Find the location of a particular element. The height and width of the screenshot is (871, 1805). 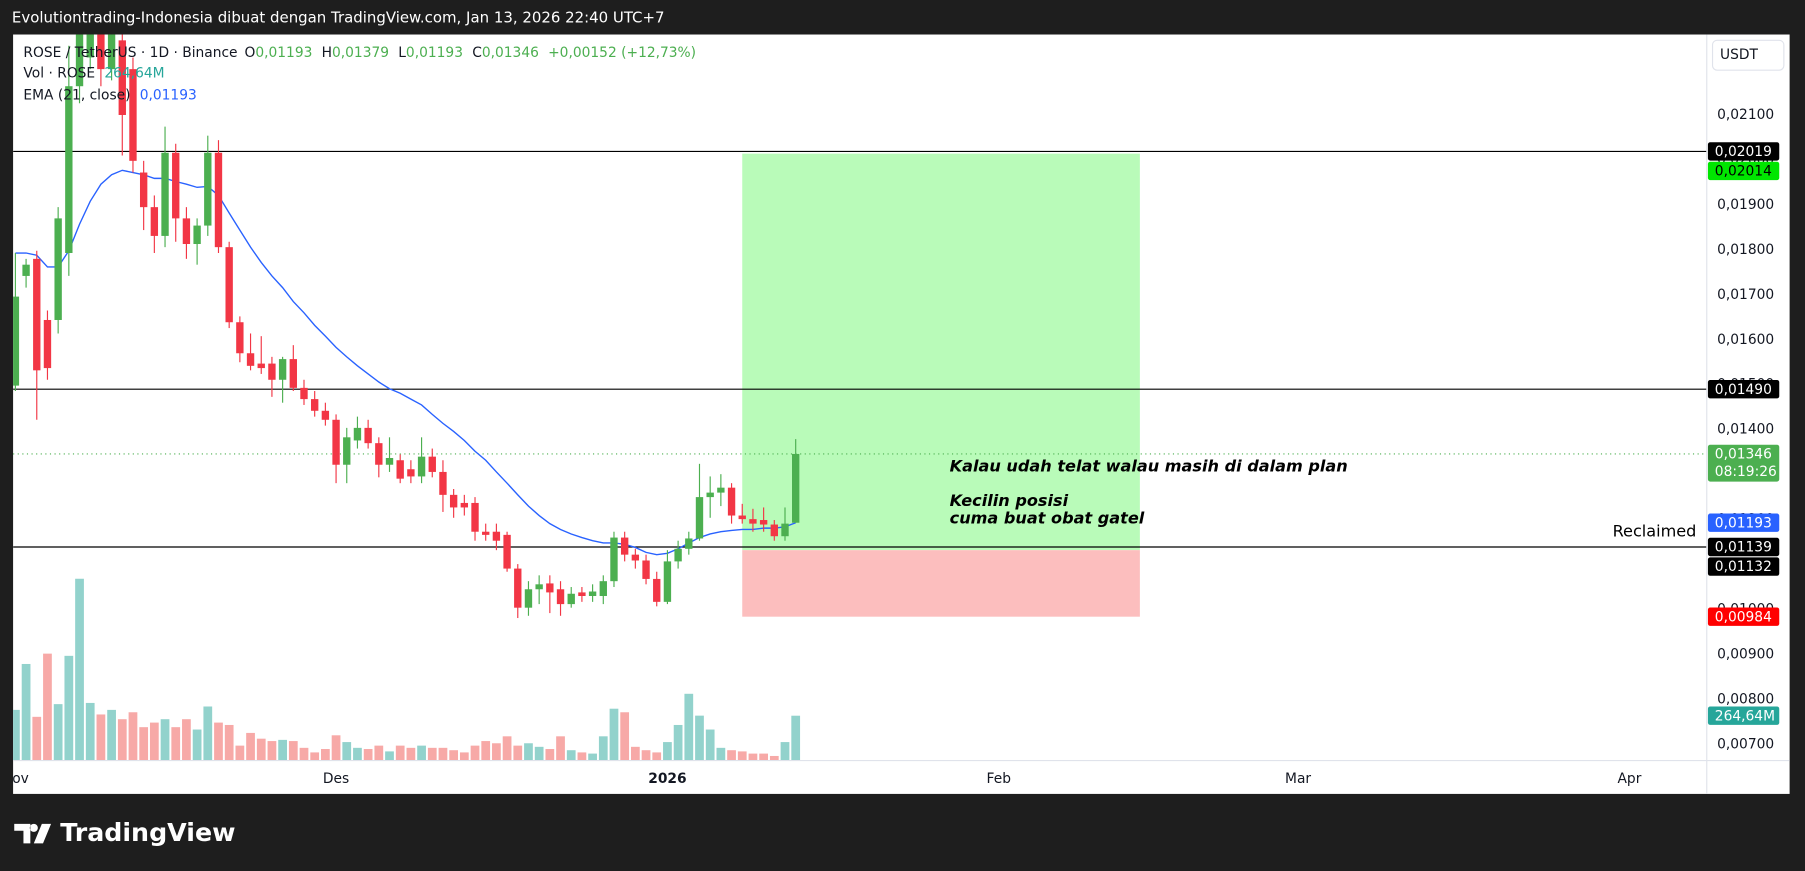

ohlc-key: H is located at coordinates (327, 53).